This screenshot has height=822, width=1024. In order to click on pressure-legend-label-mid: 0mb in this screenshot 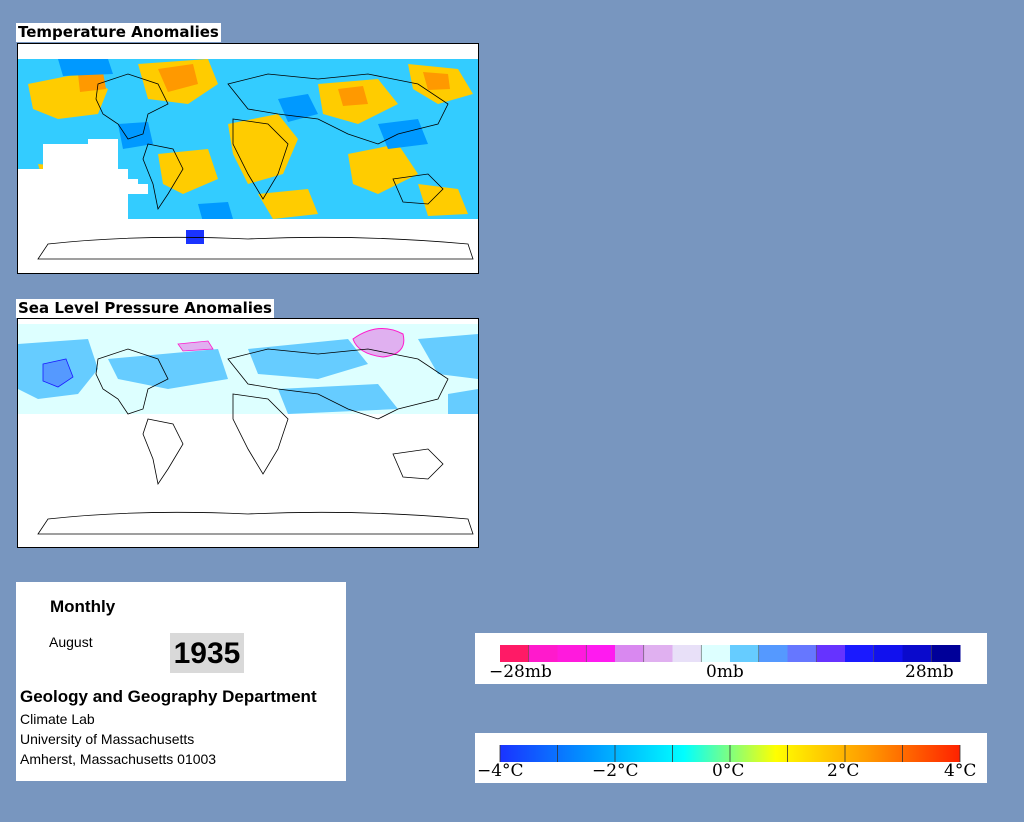, I will do `click(725, 672)`.